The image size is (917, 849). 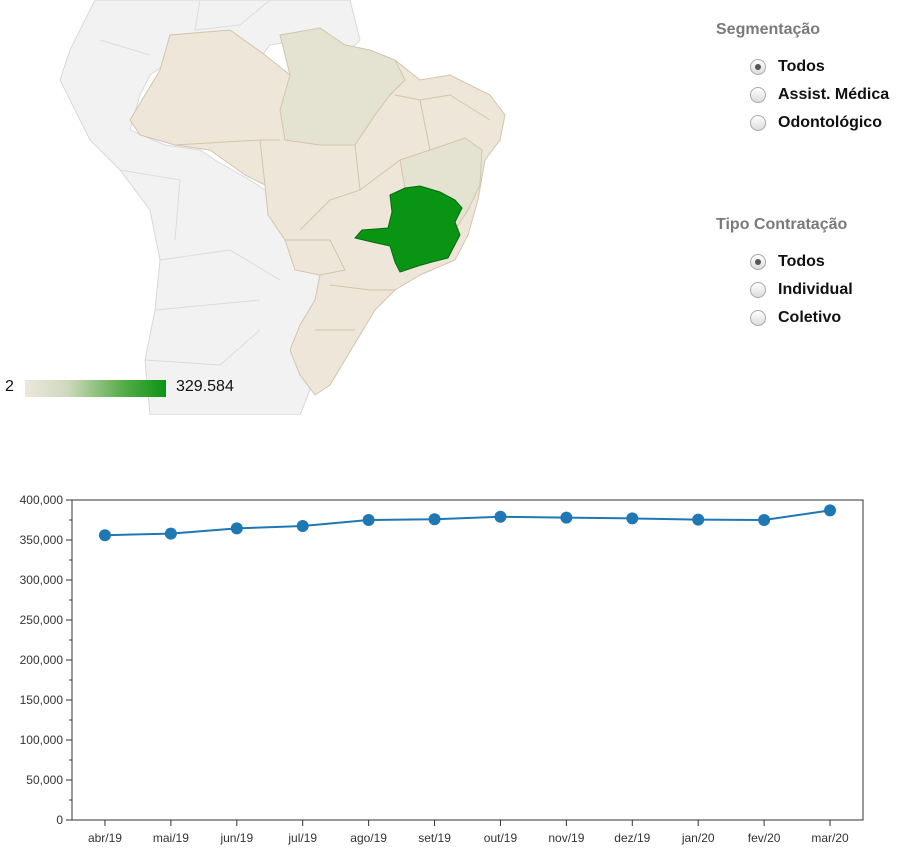 I want to click on x-tick-label: jul/19, so click(x=302, y=838).